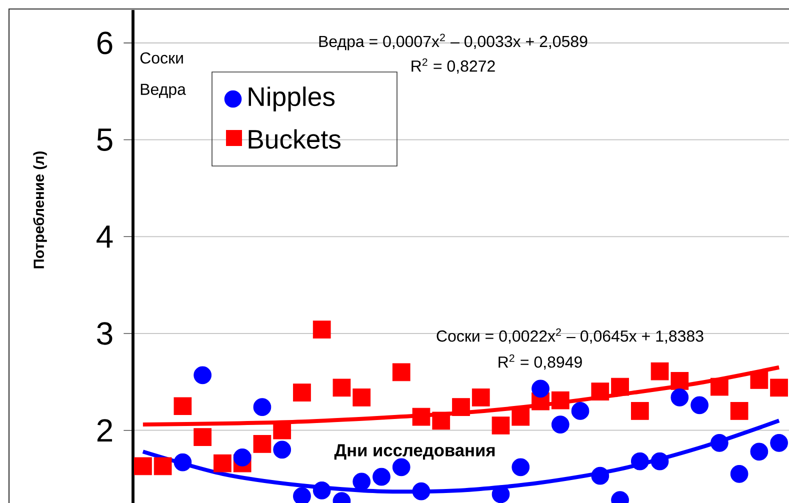 The height and width of the screenshot is (503, 789). I want to click on annotation: Соски = 0,0022x$^{2}$ – 0,0645x + 1,8383, so click(570, 336).